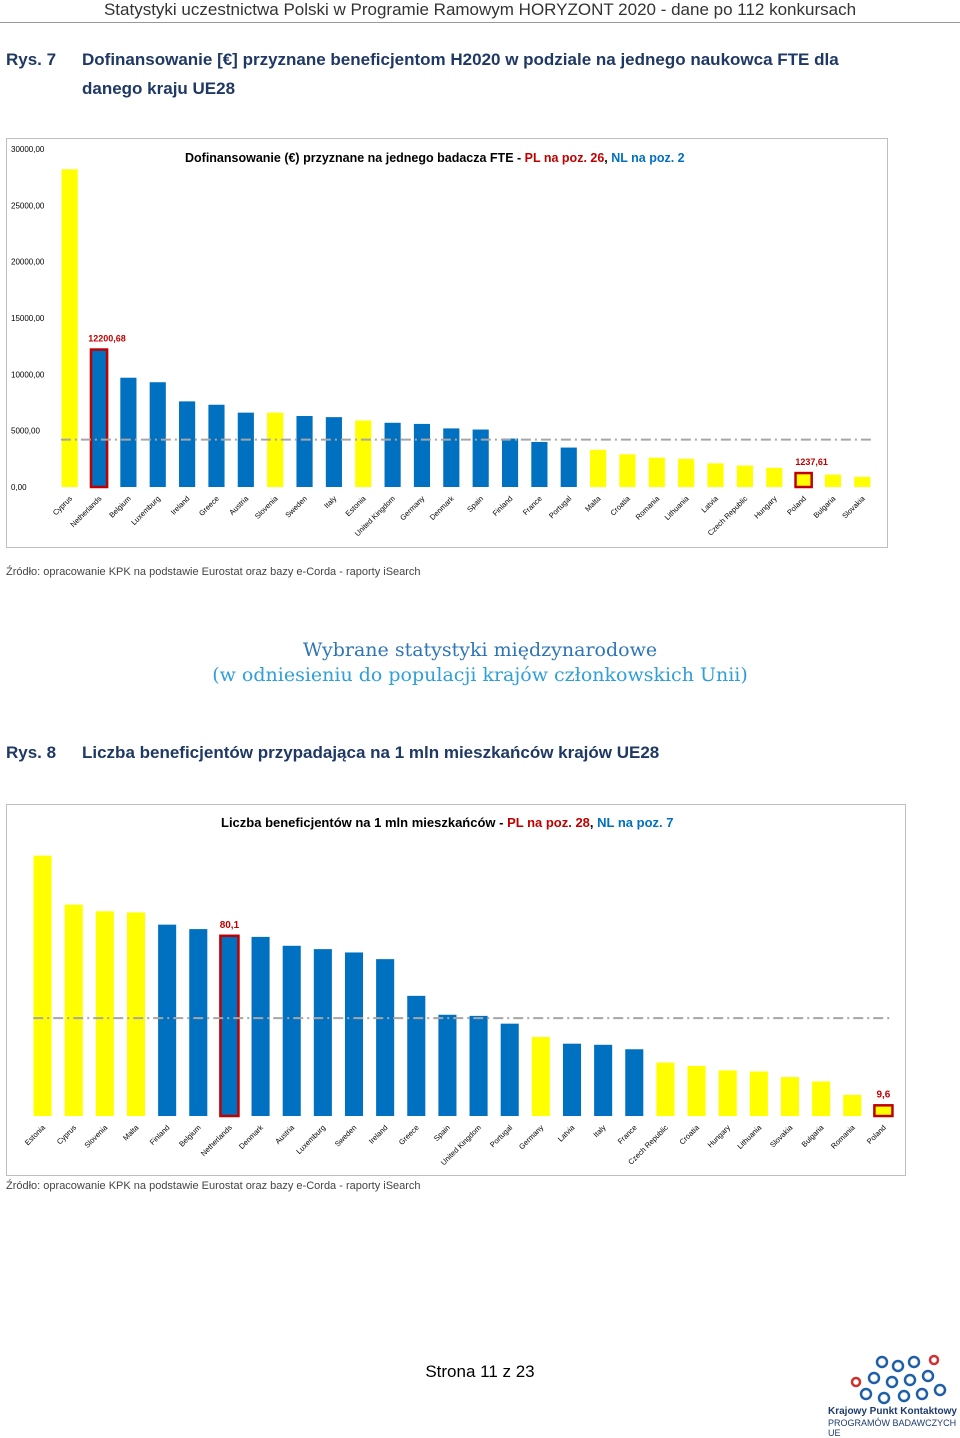  What do you see at coordinates (28, 149) in the screenshot?
I see `chart1-y-tick-label: 30000,00` at bounding box center [28, 149].